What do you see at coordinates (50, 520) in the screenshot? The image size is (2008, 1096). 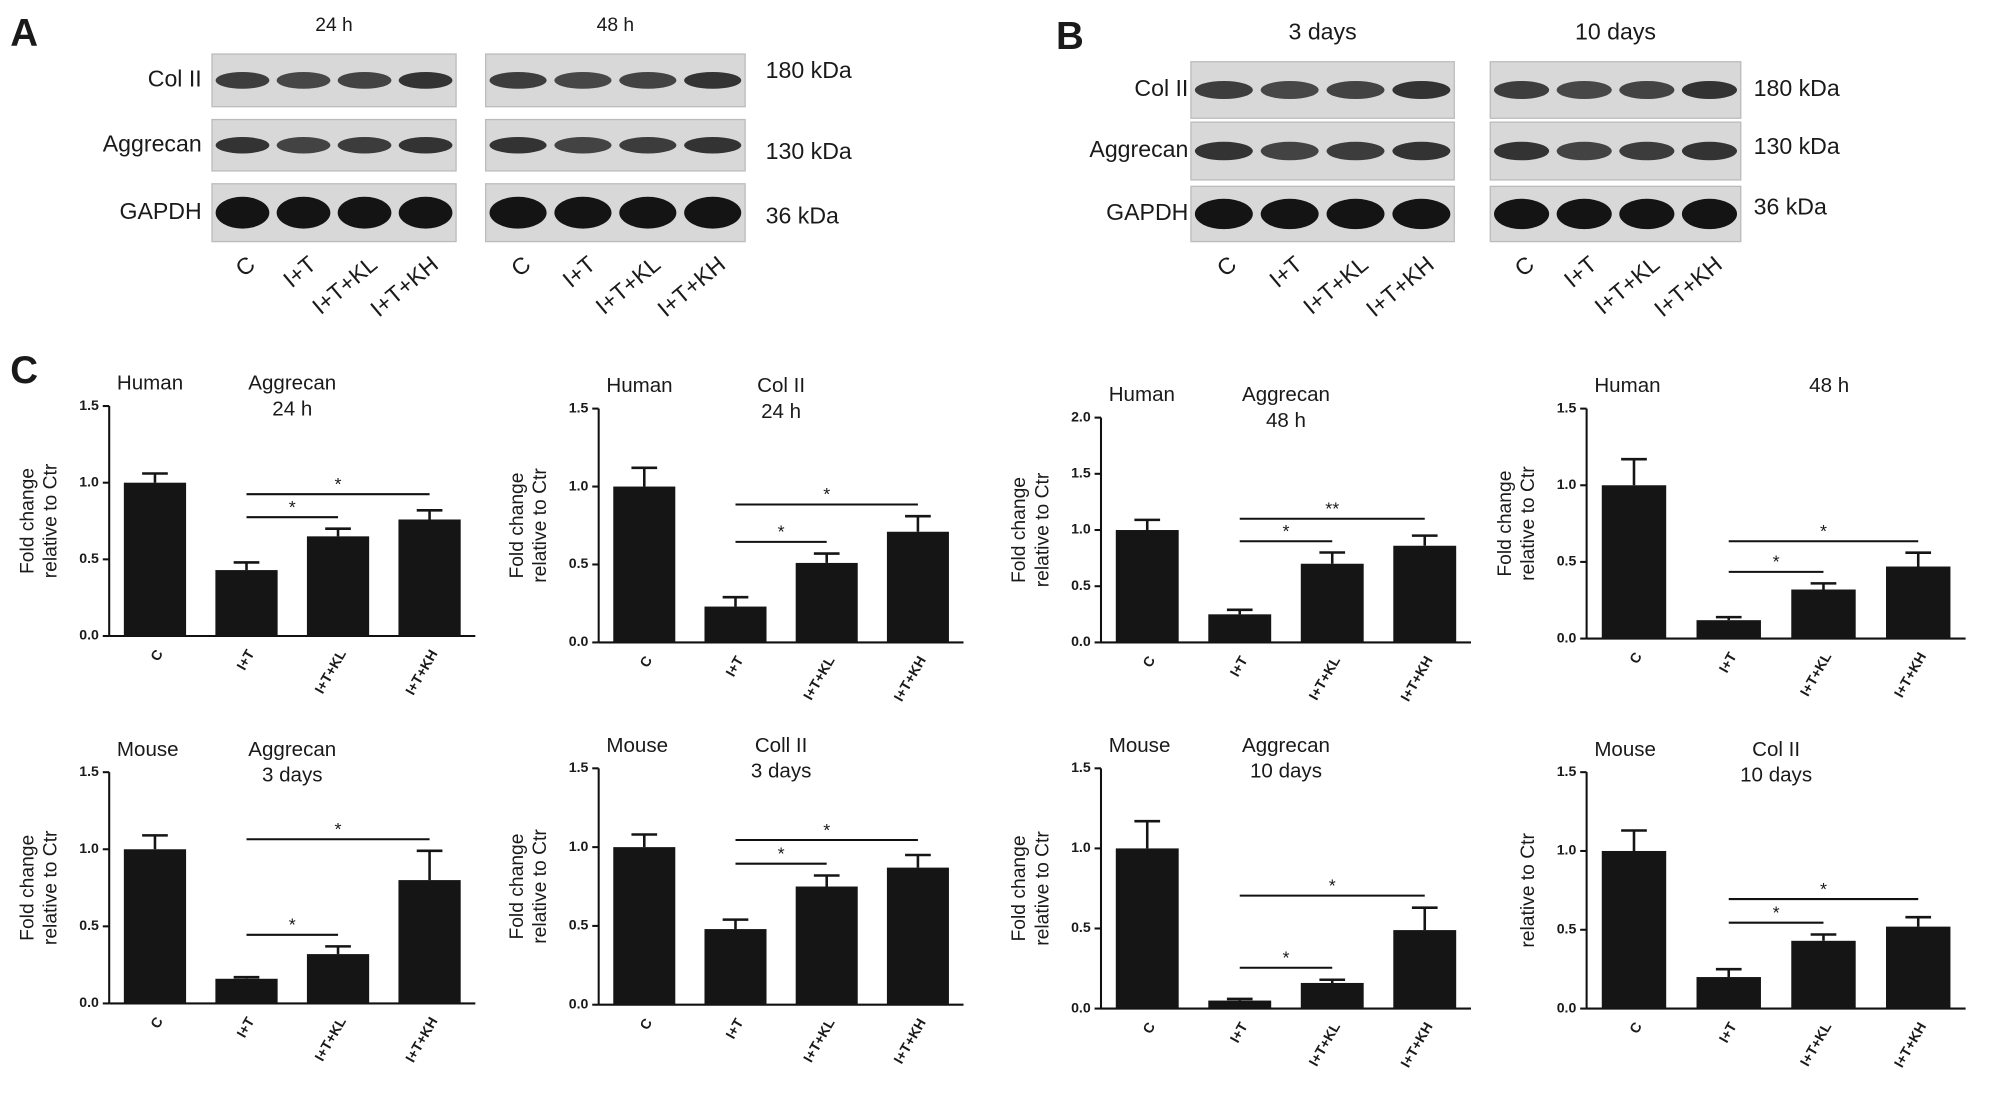 I see `y-axis-label: relative to Ctr` at bounding box center [50, 520].